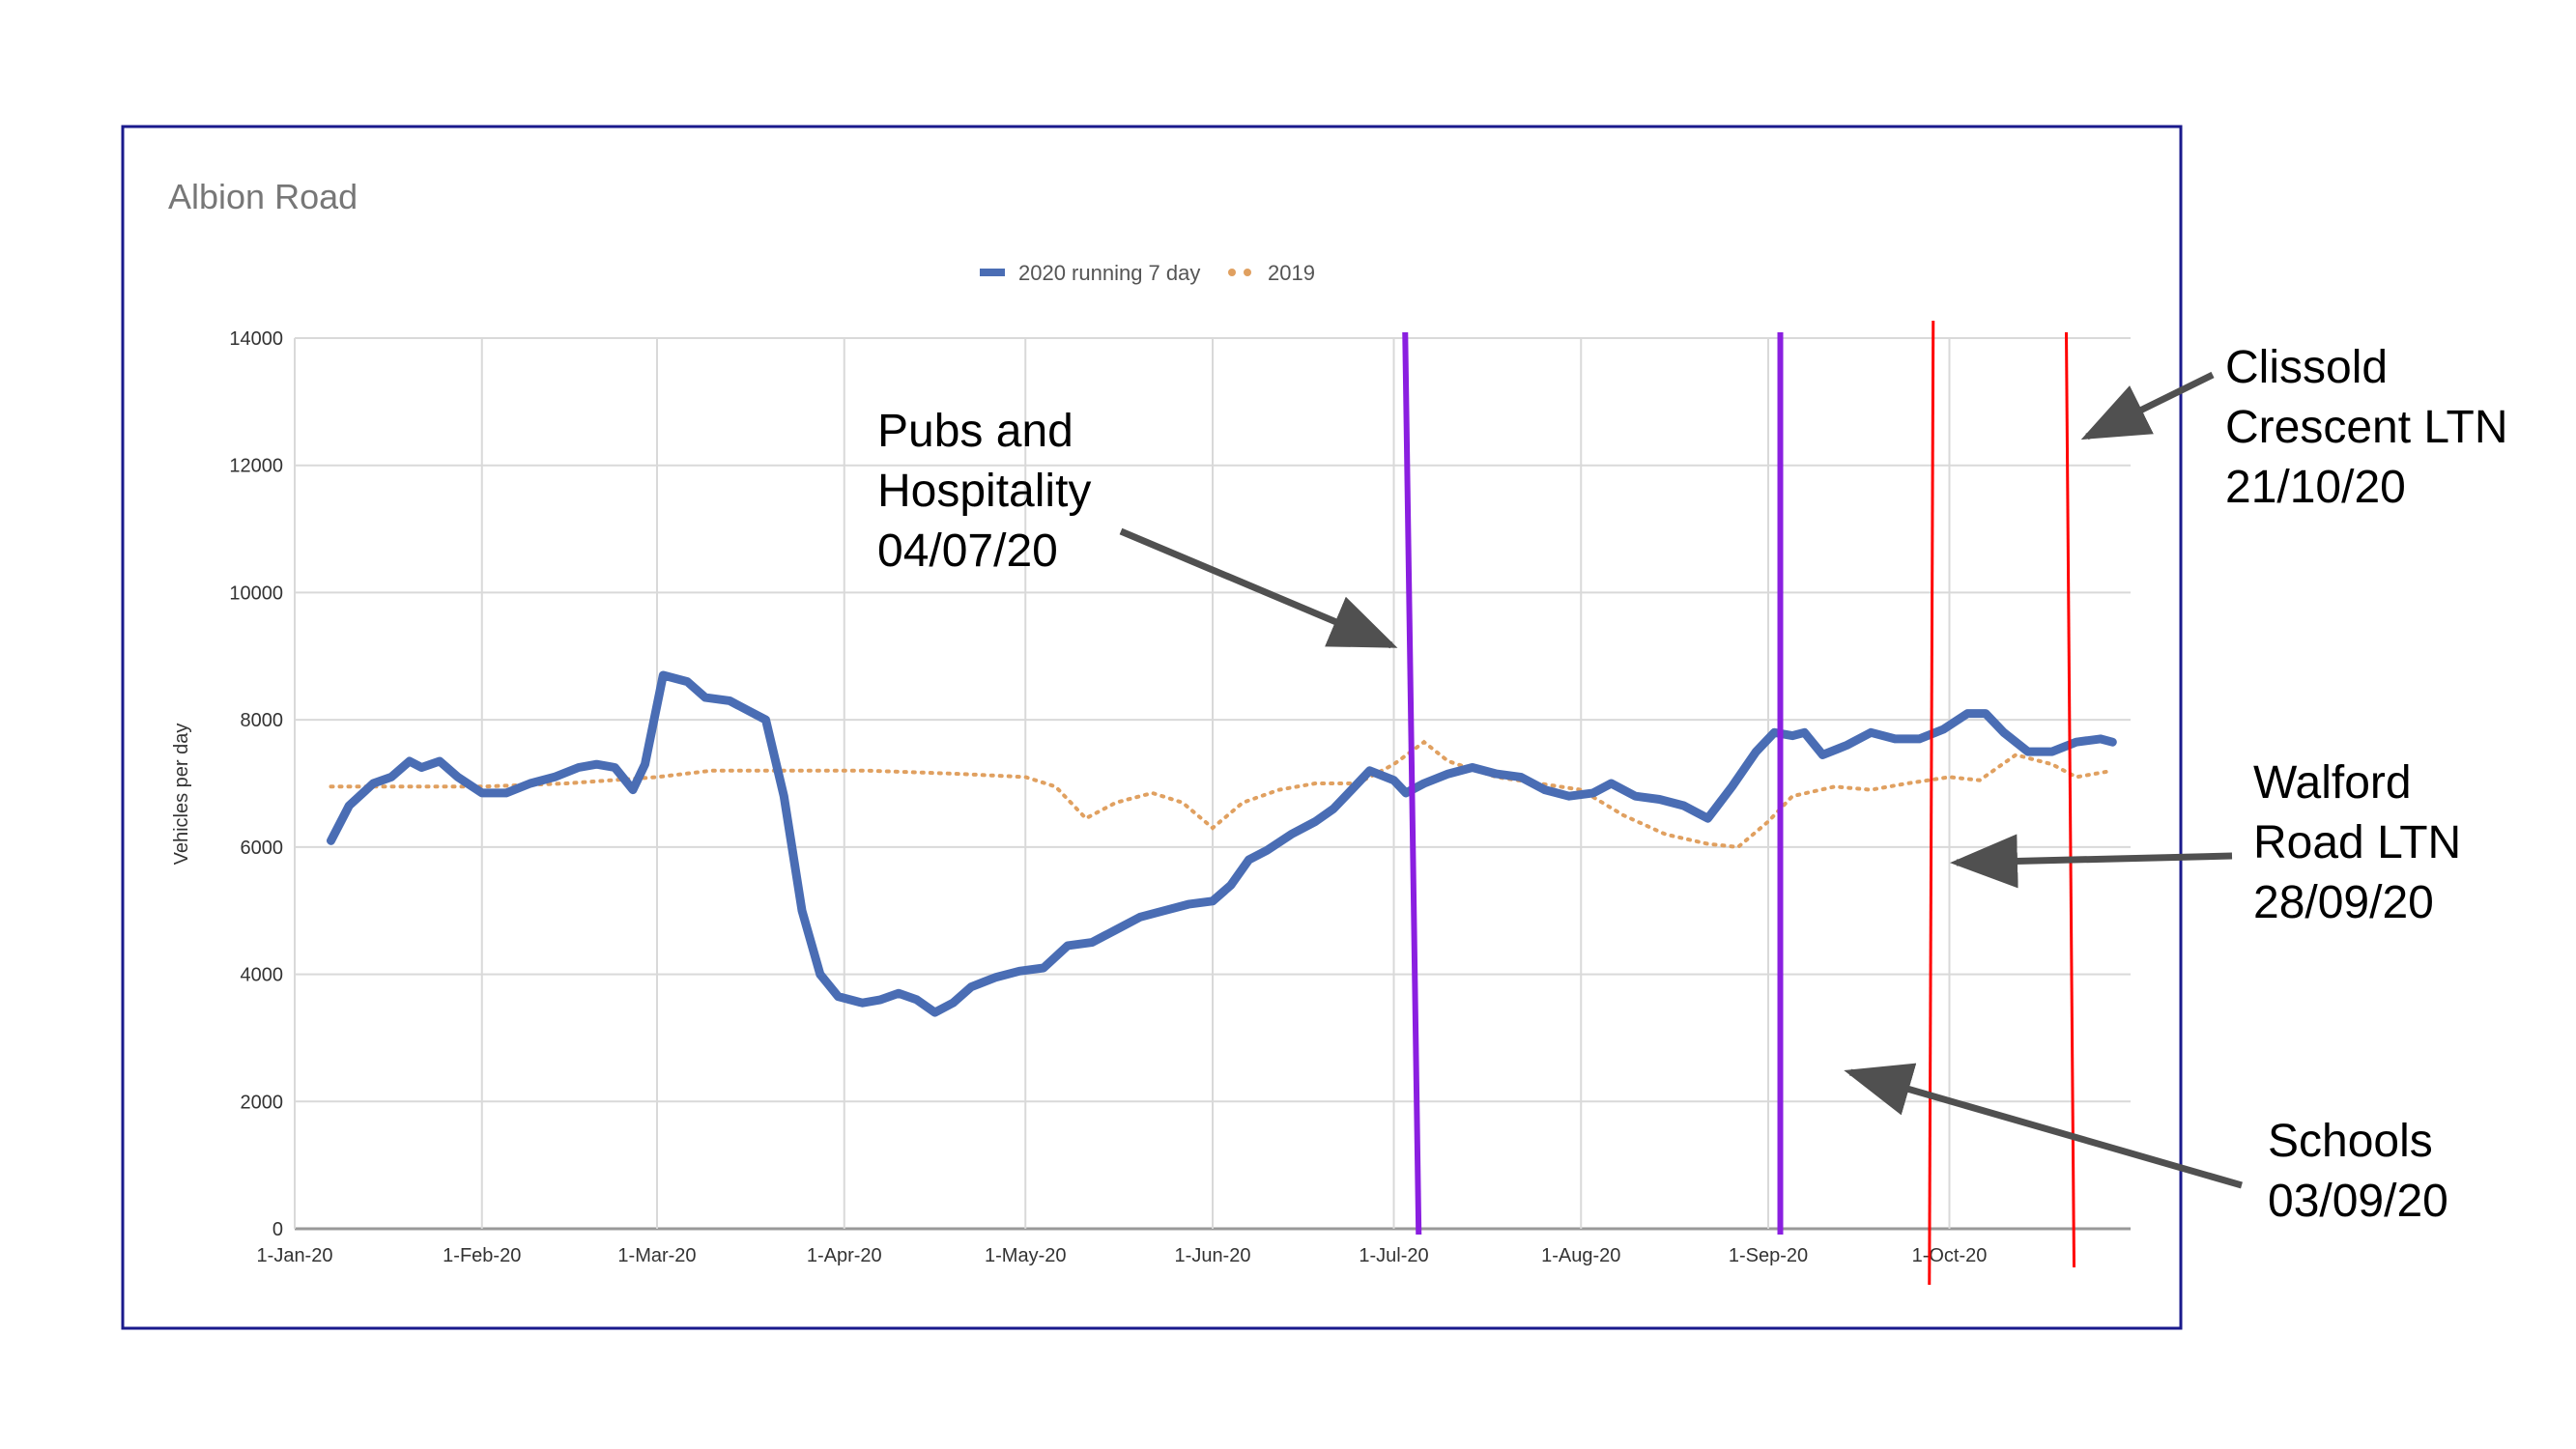  Describe the element at coordinates (1026, 1255) in the screenshot. I see `x-tick-label: 1-May-20` at that location.